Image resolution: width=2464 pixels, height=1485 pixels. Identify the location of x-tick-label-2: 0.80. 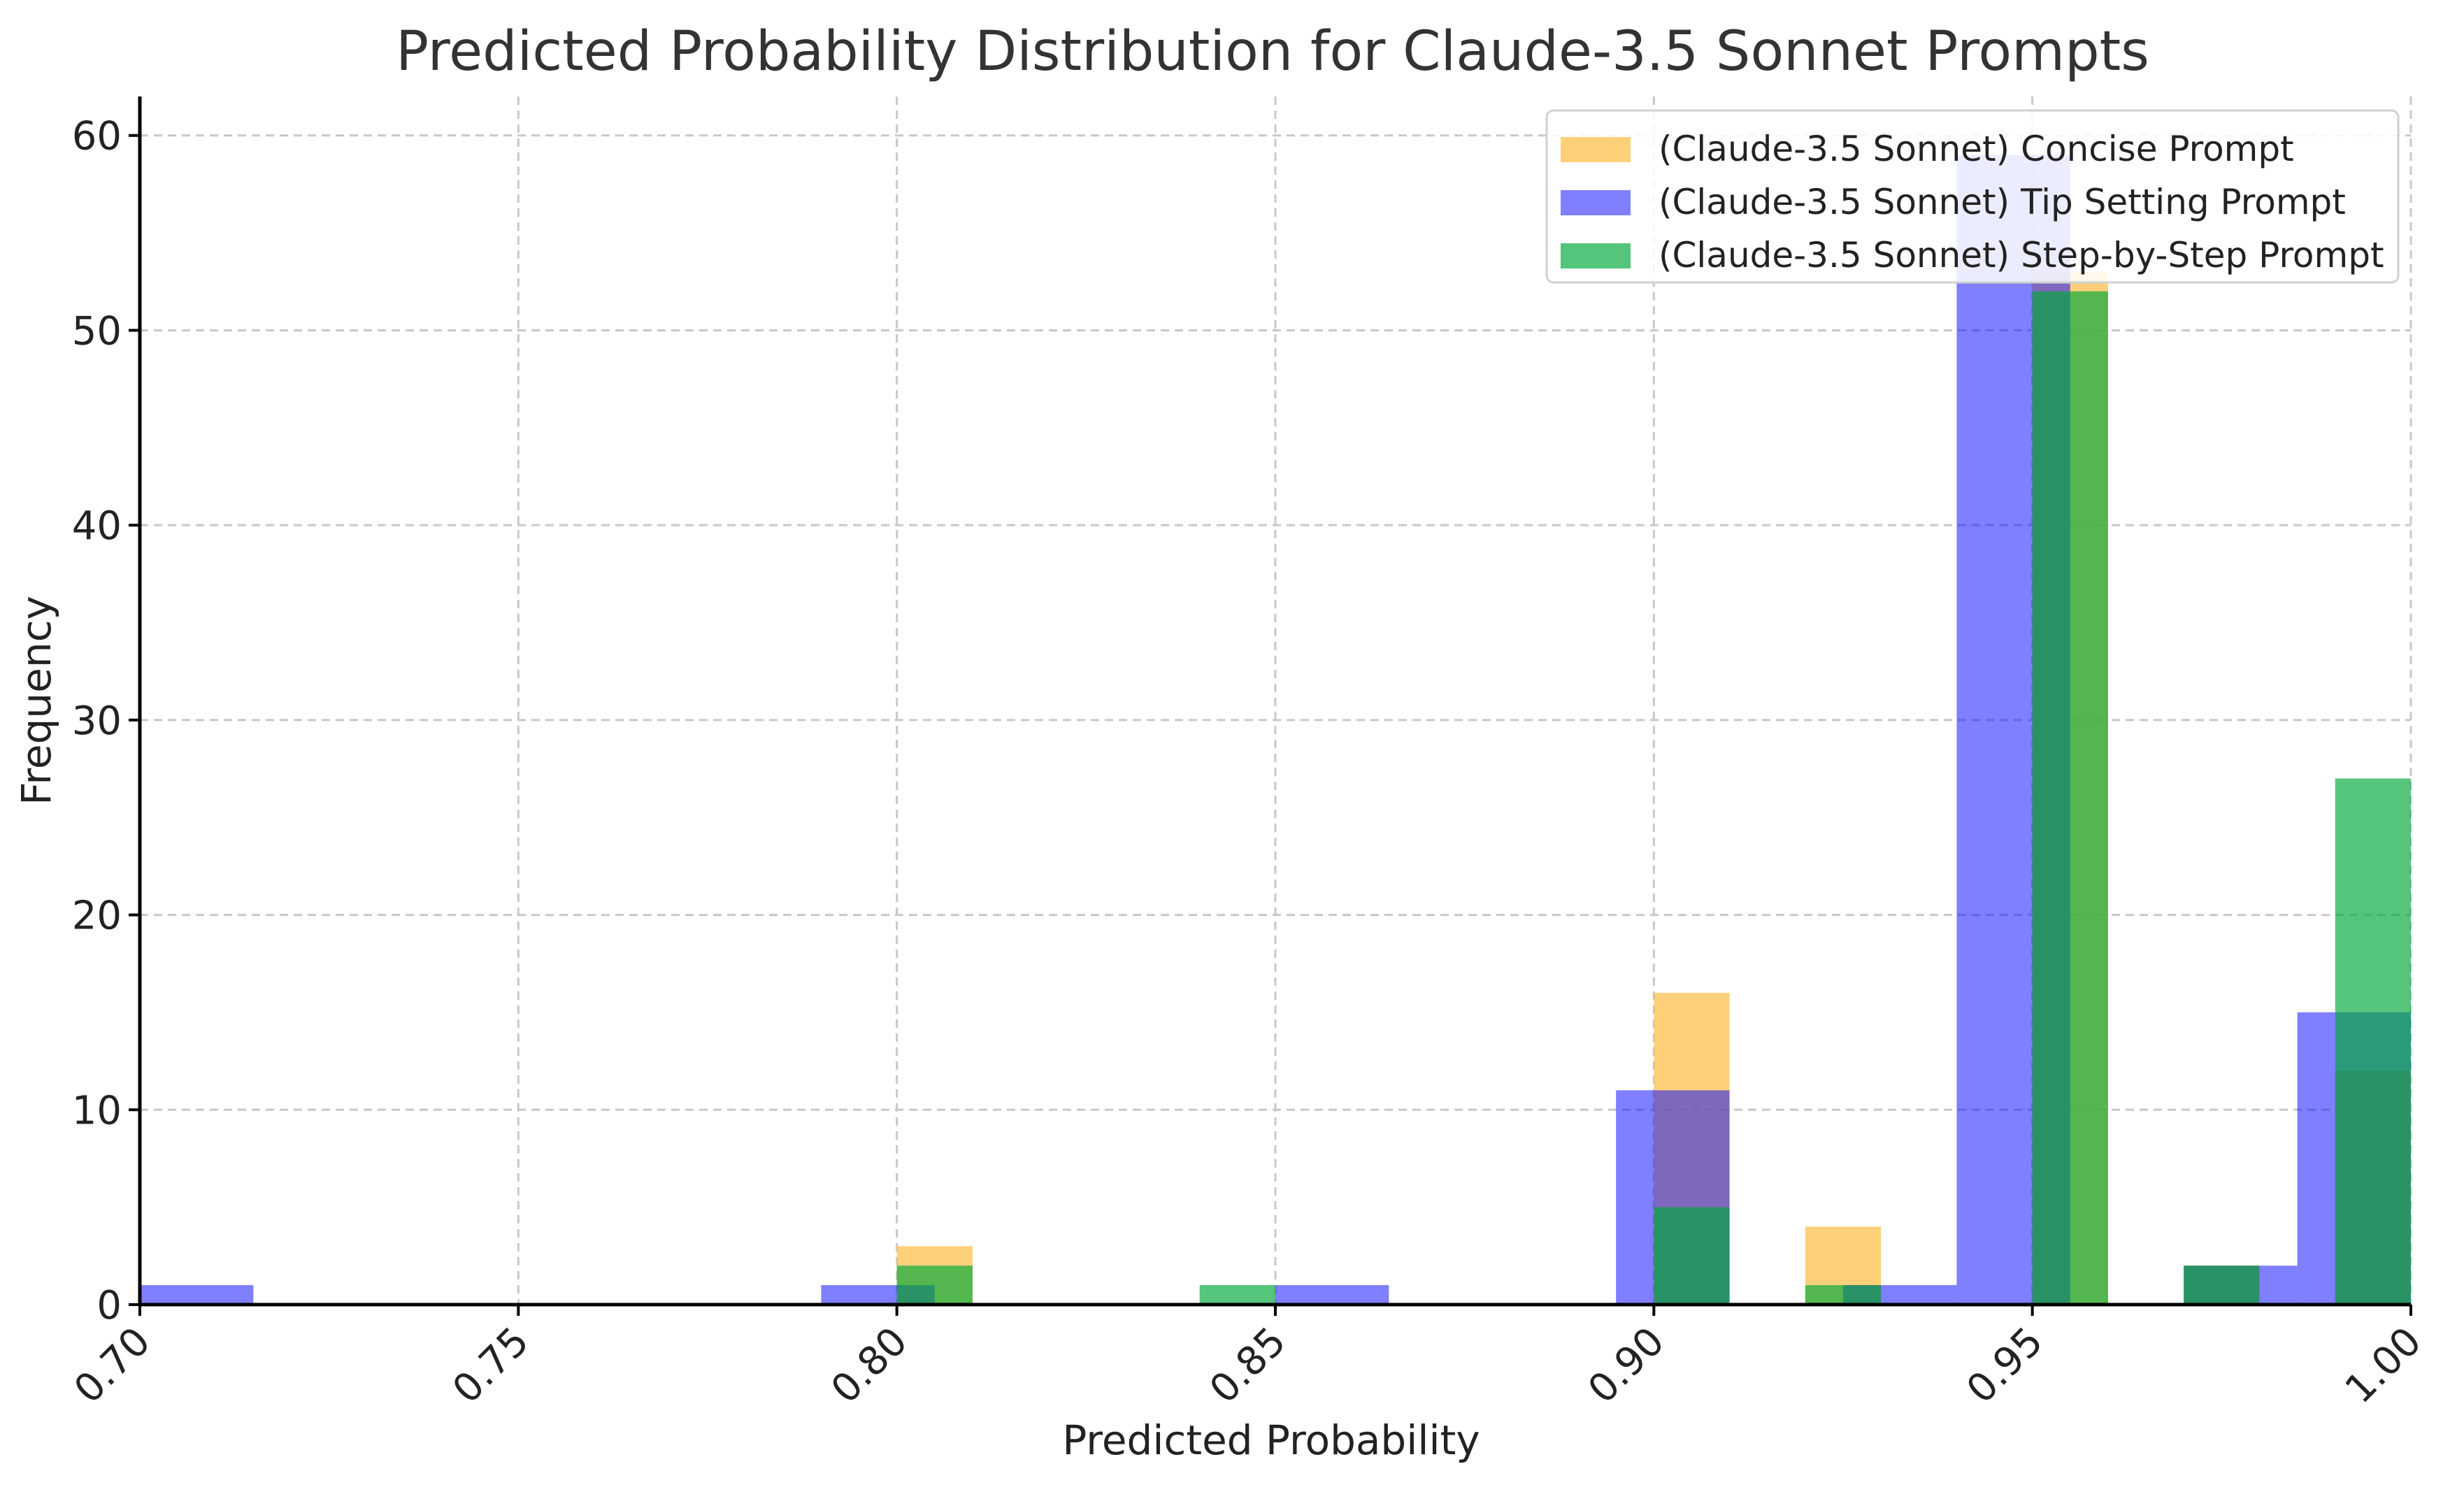
(869, 1366).